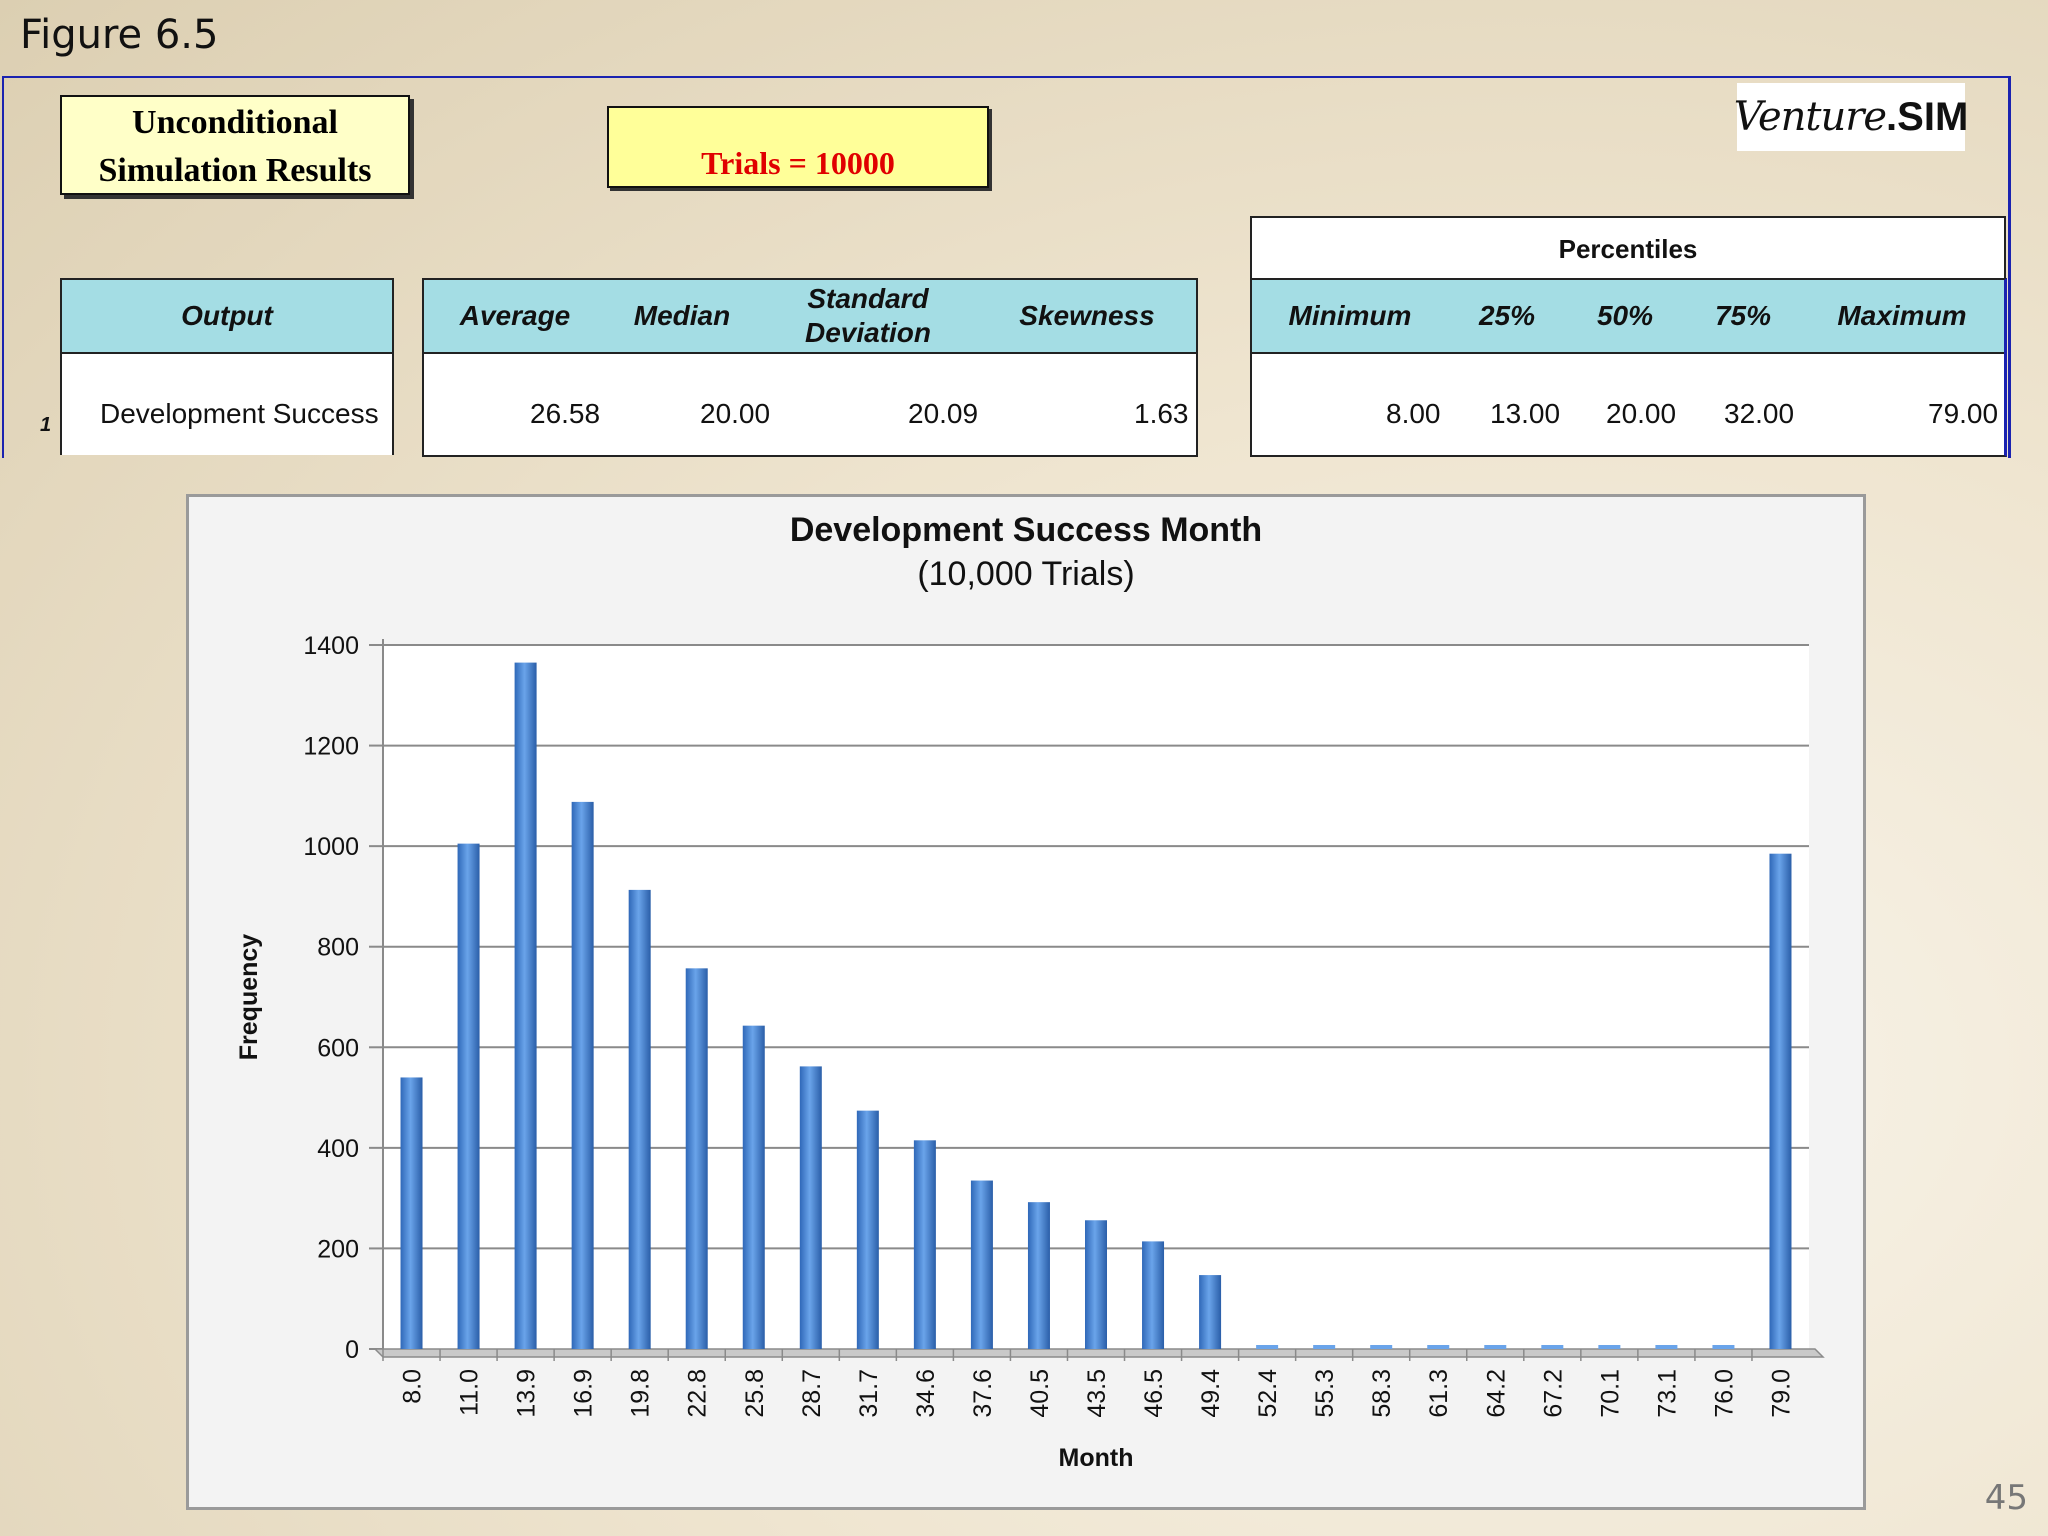 The width and height of the screenshot is (2048, 1536). I want to click on x-tick-label: 43.5, so click(1097, 1393).